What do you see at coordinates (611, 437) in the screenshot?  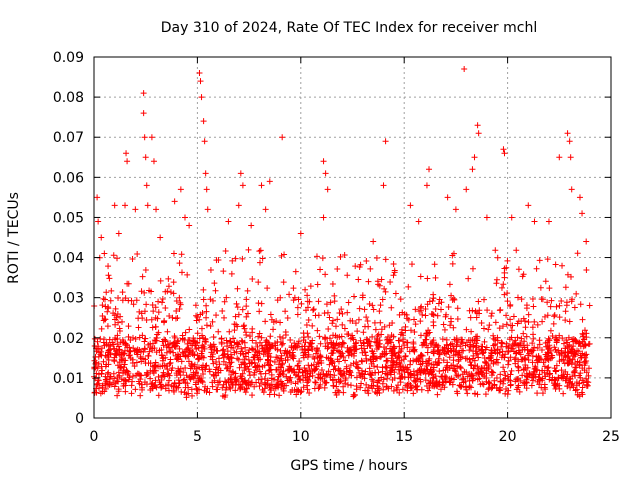 I see `x-tick-label: 25` at bounding box center [611, 437].